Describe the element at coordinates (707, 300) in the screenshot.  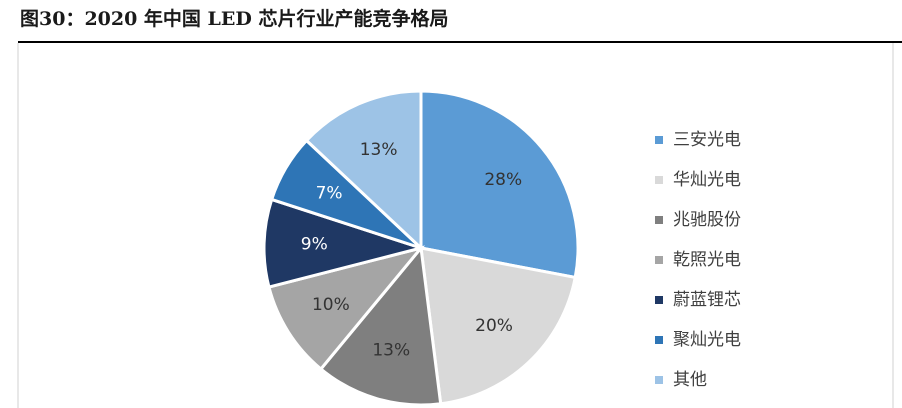
I see `legend-label: 蔚蓝锂芯` at that location.